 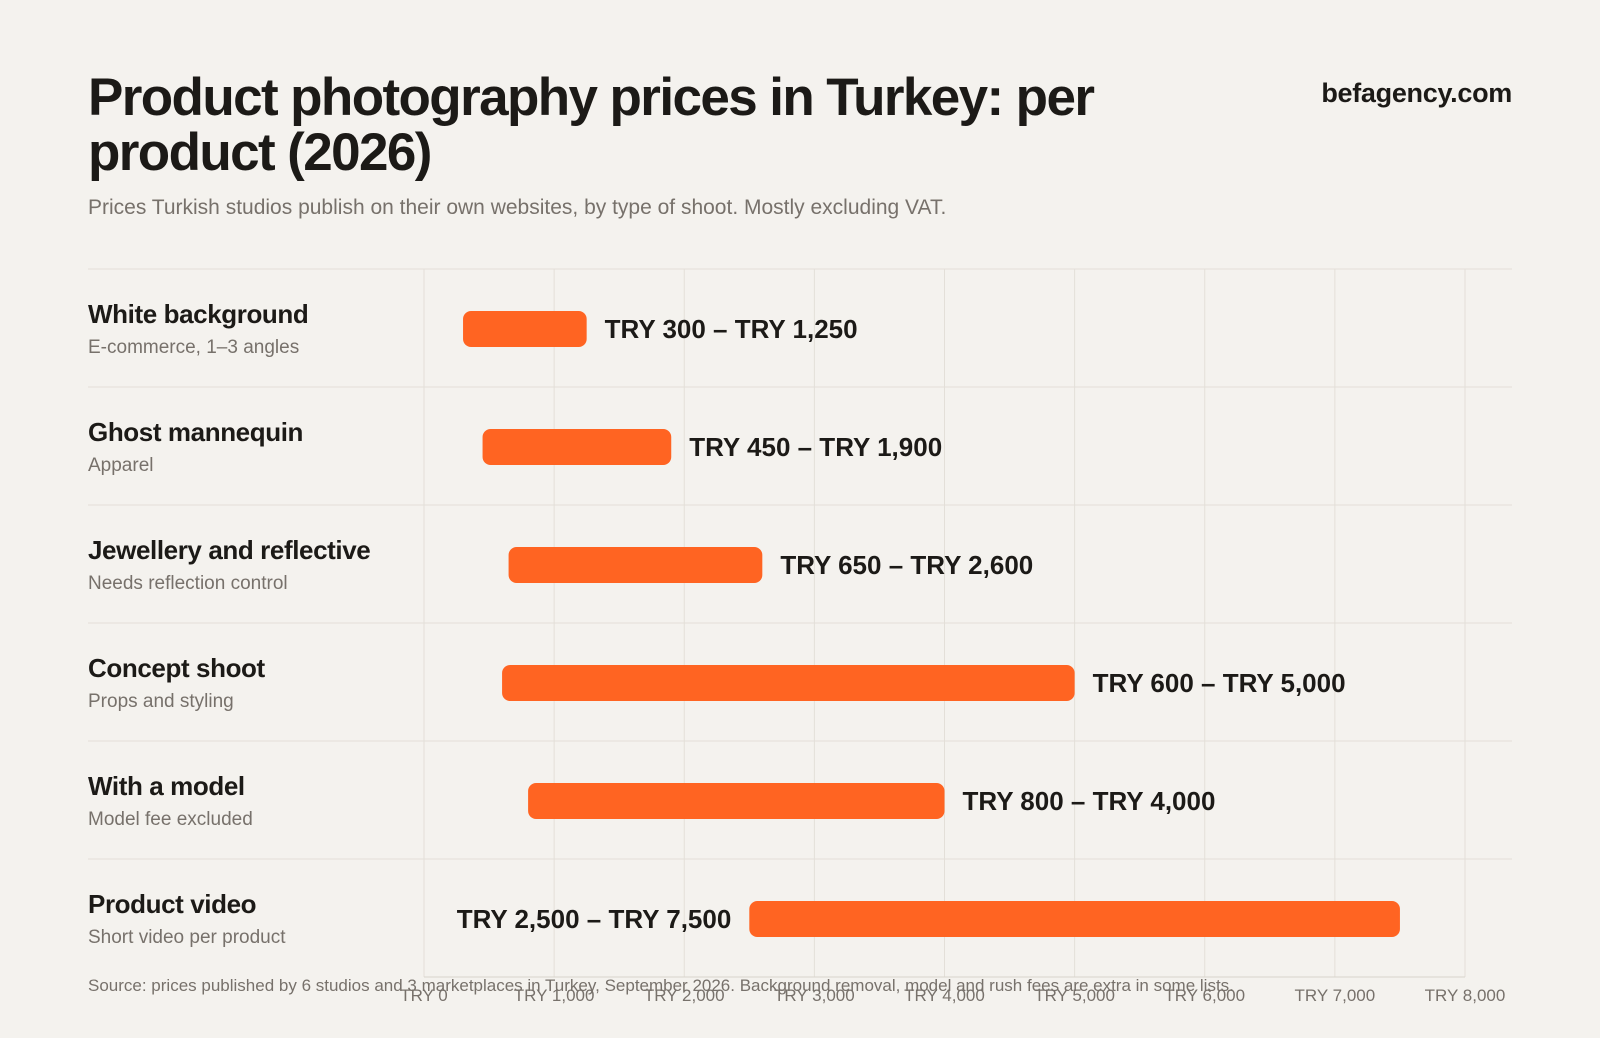 I want to click on range-label: TRY 450 – TRY 1,900, so click(x=815, y=447).